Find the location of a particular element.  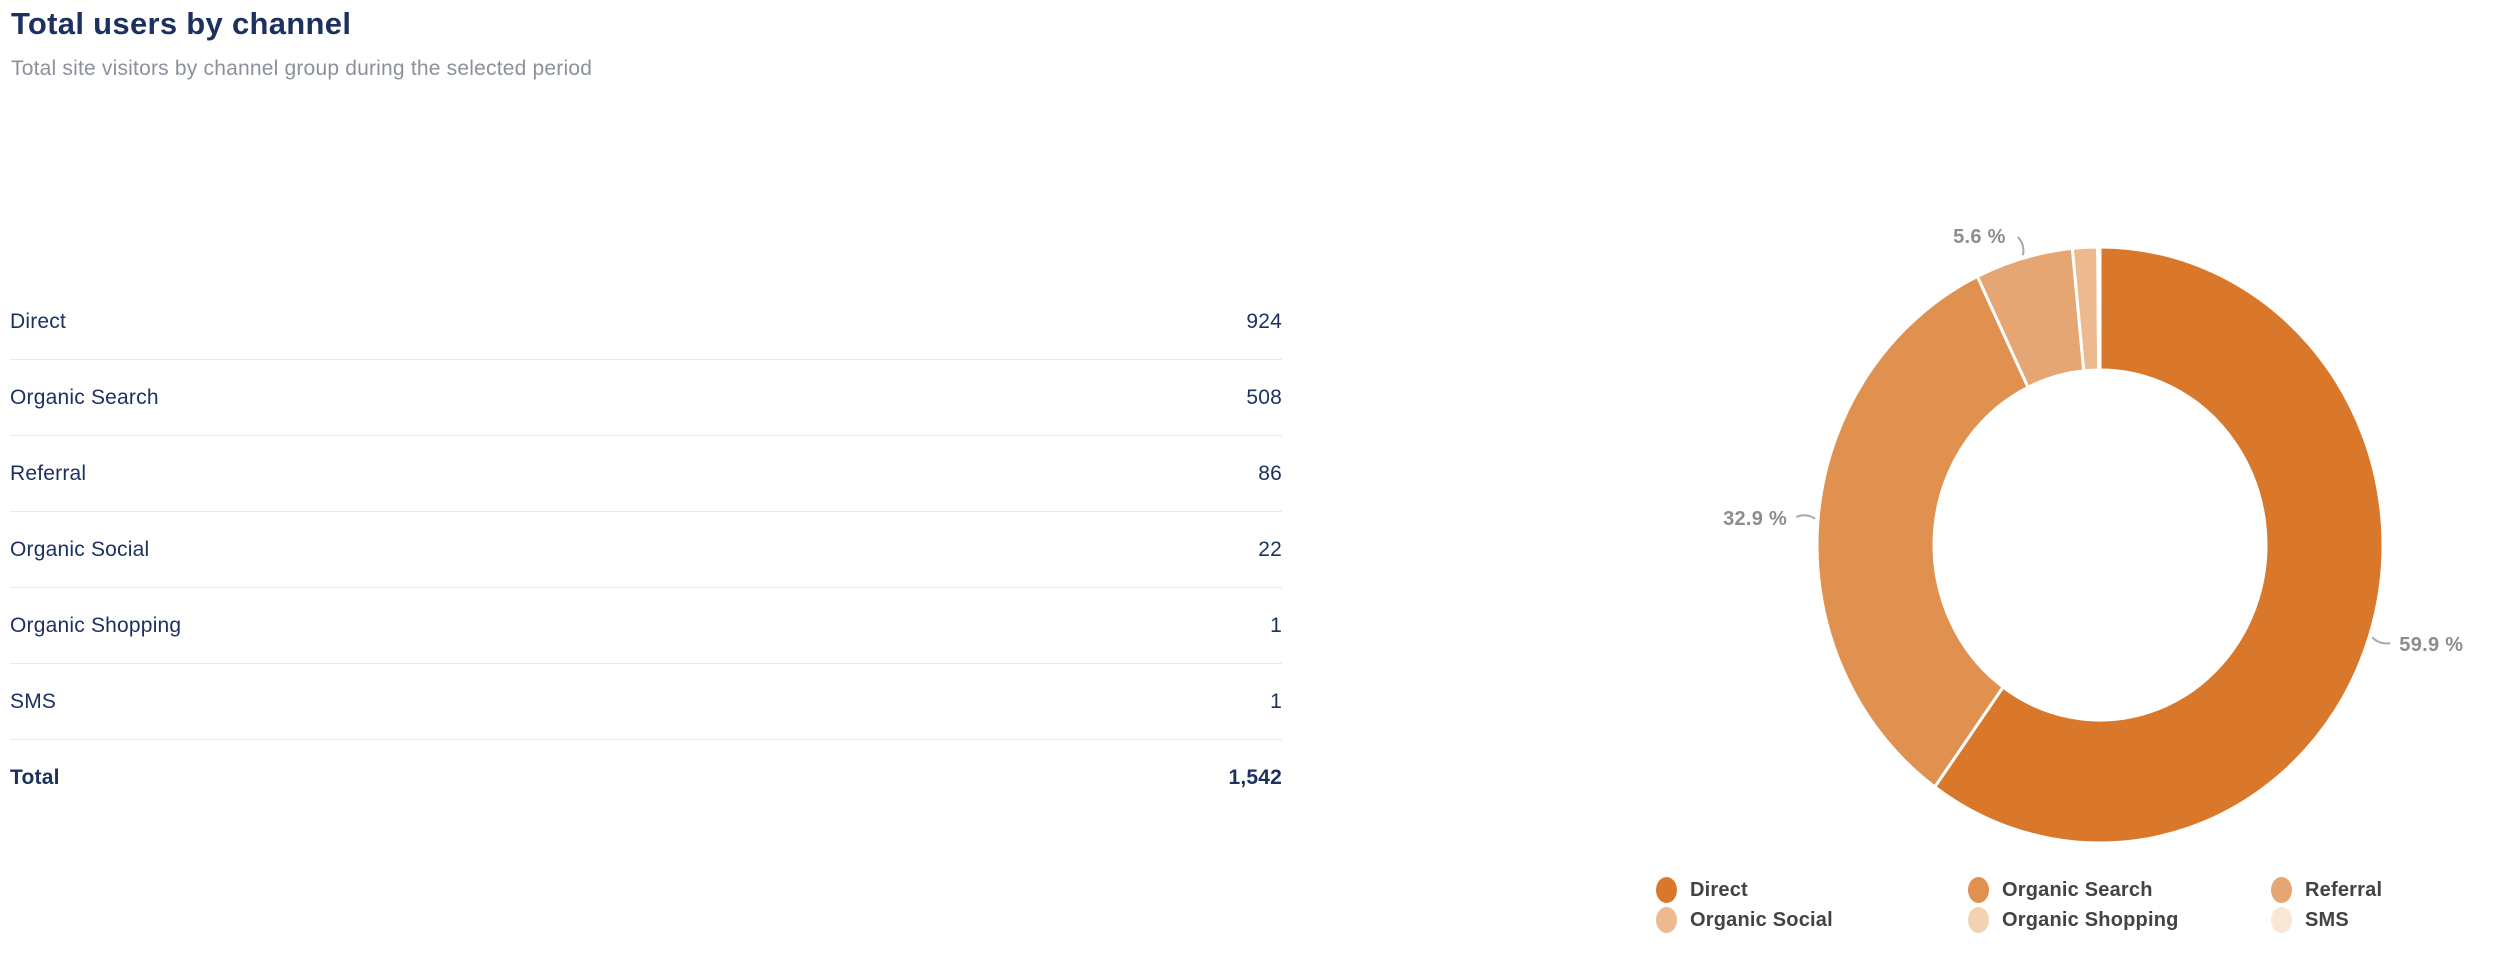

channel-value: 508 is located at coordinates (1264, 397).